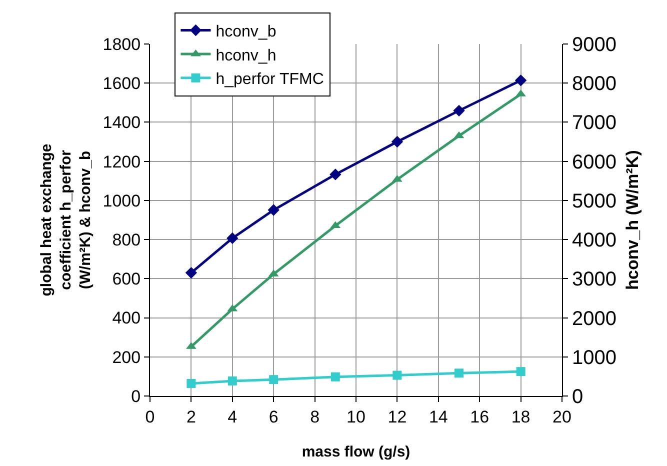 Image resolution: width=667 pixels, height=466 pixels. Describe the element at coordinates (594, 279) in the screenshot. I see `y2-tick-label: 3000` at that location.